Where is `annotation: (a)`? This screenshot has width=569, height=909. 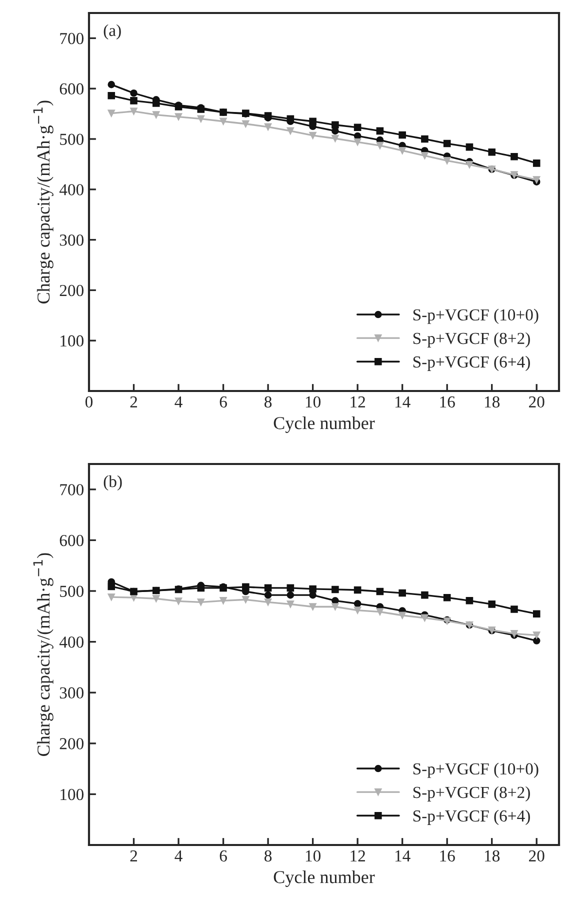
annotation: (a) is located at coordinates (112, 32).